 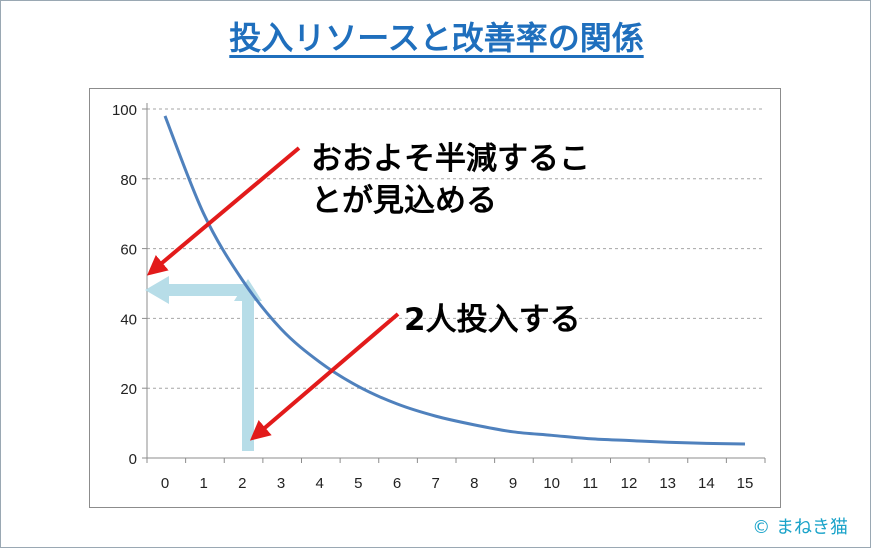 I want to click on y-tick-label: 20, so click(x=128, y=389).